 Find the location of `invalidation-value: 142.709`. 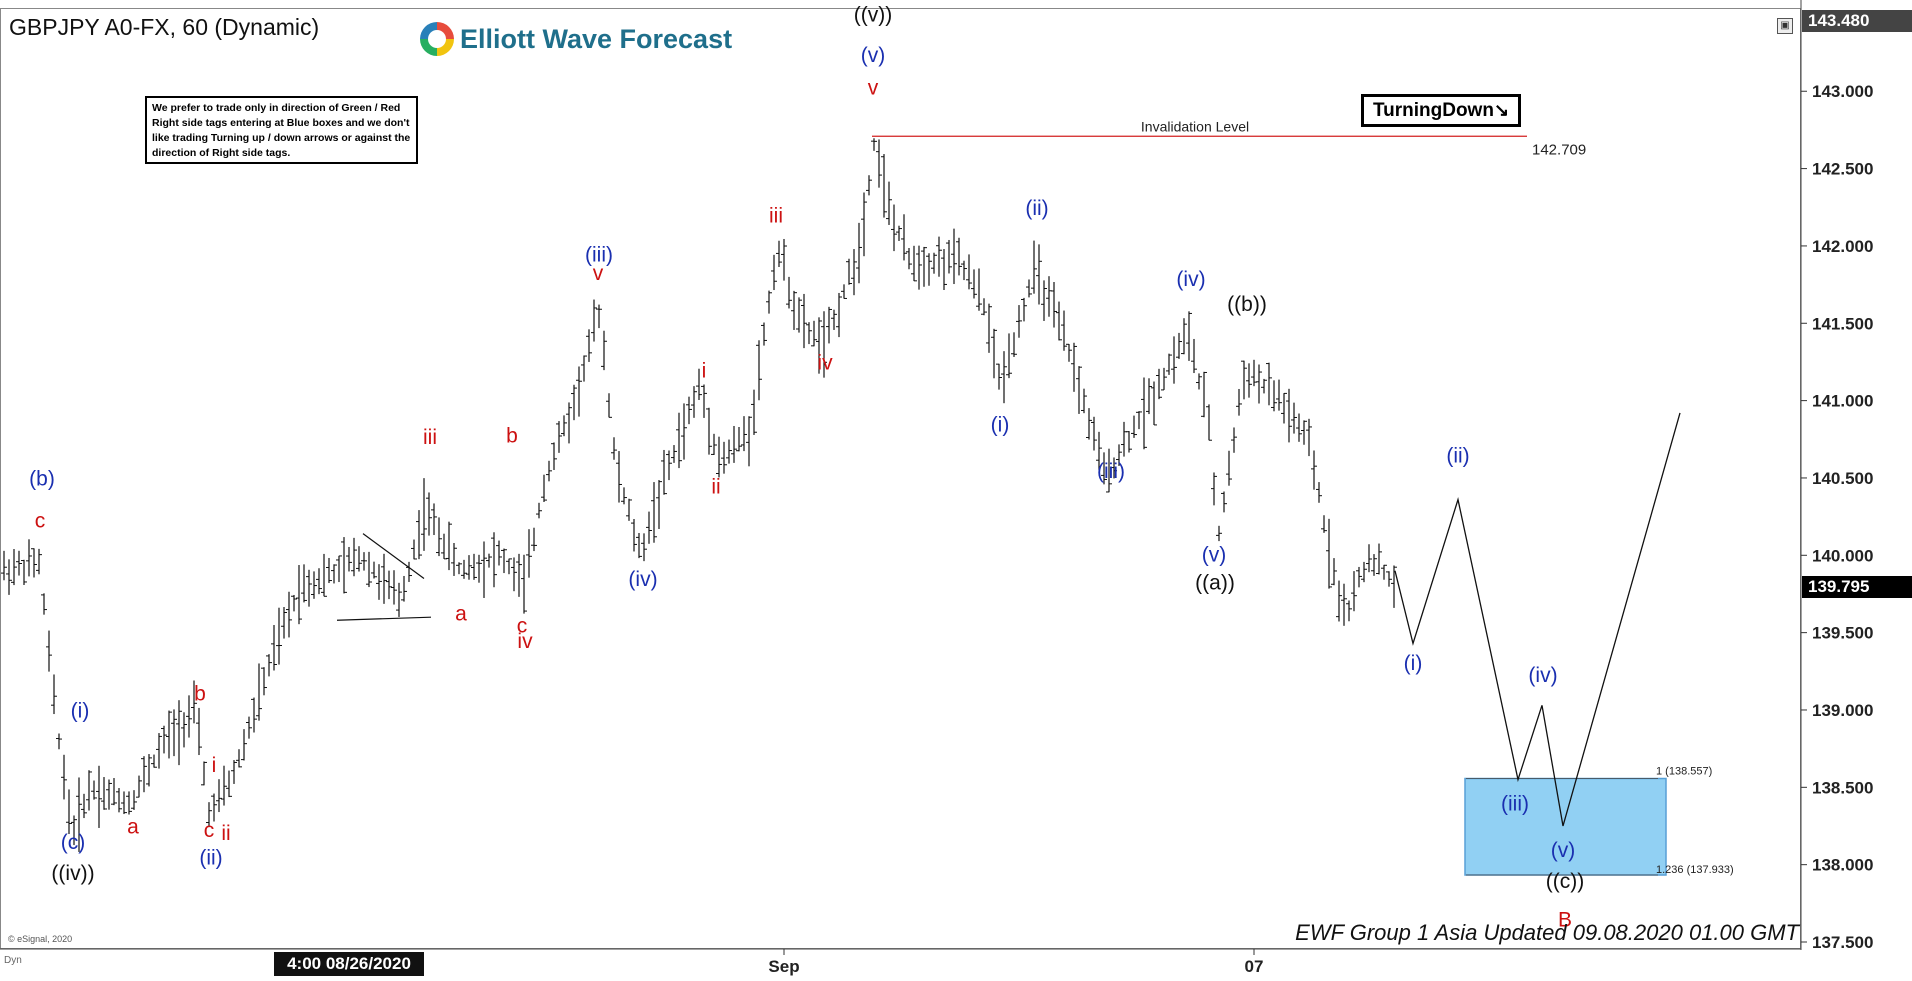

invalidation-value: 142.709 is located at coordinates (1559, 149).